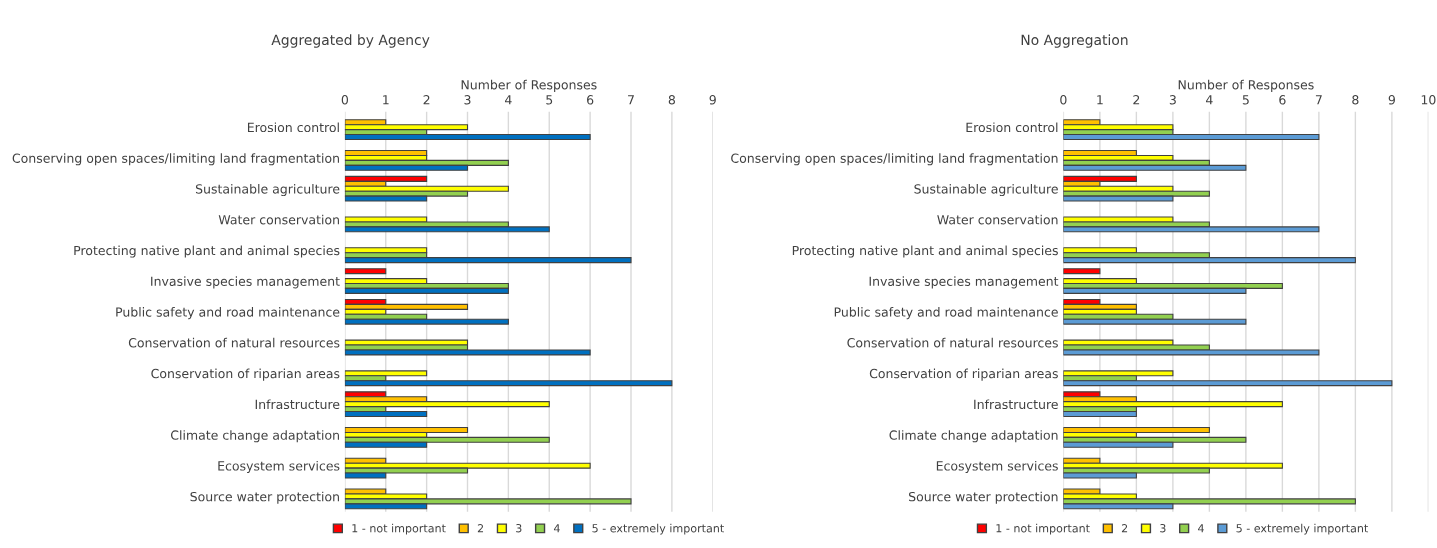 This screenshot has height=548, width=1437. Describe the element at coordinates (350, 41) in the screenshot. I see `chart-title: Aggregated by Agency` at that location.